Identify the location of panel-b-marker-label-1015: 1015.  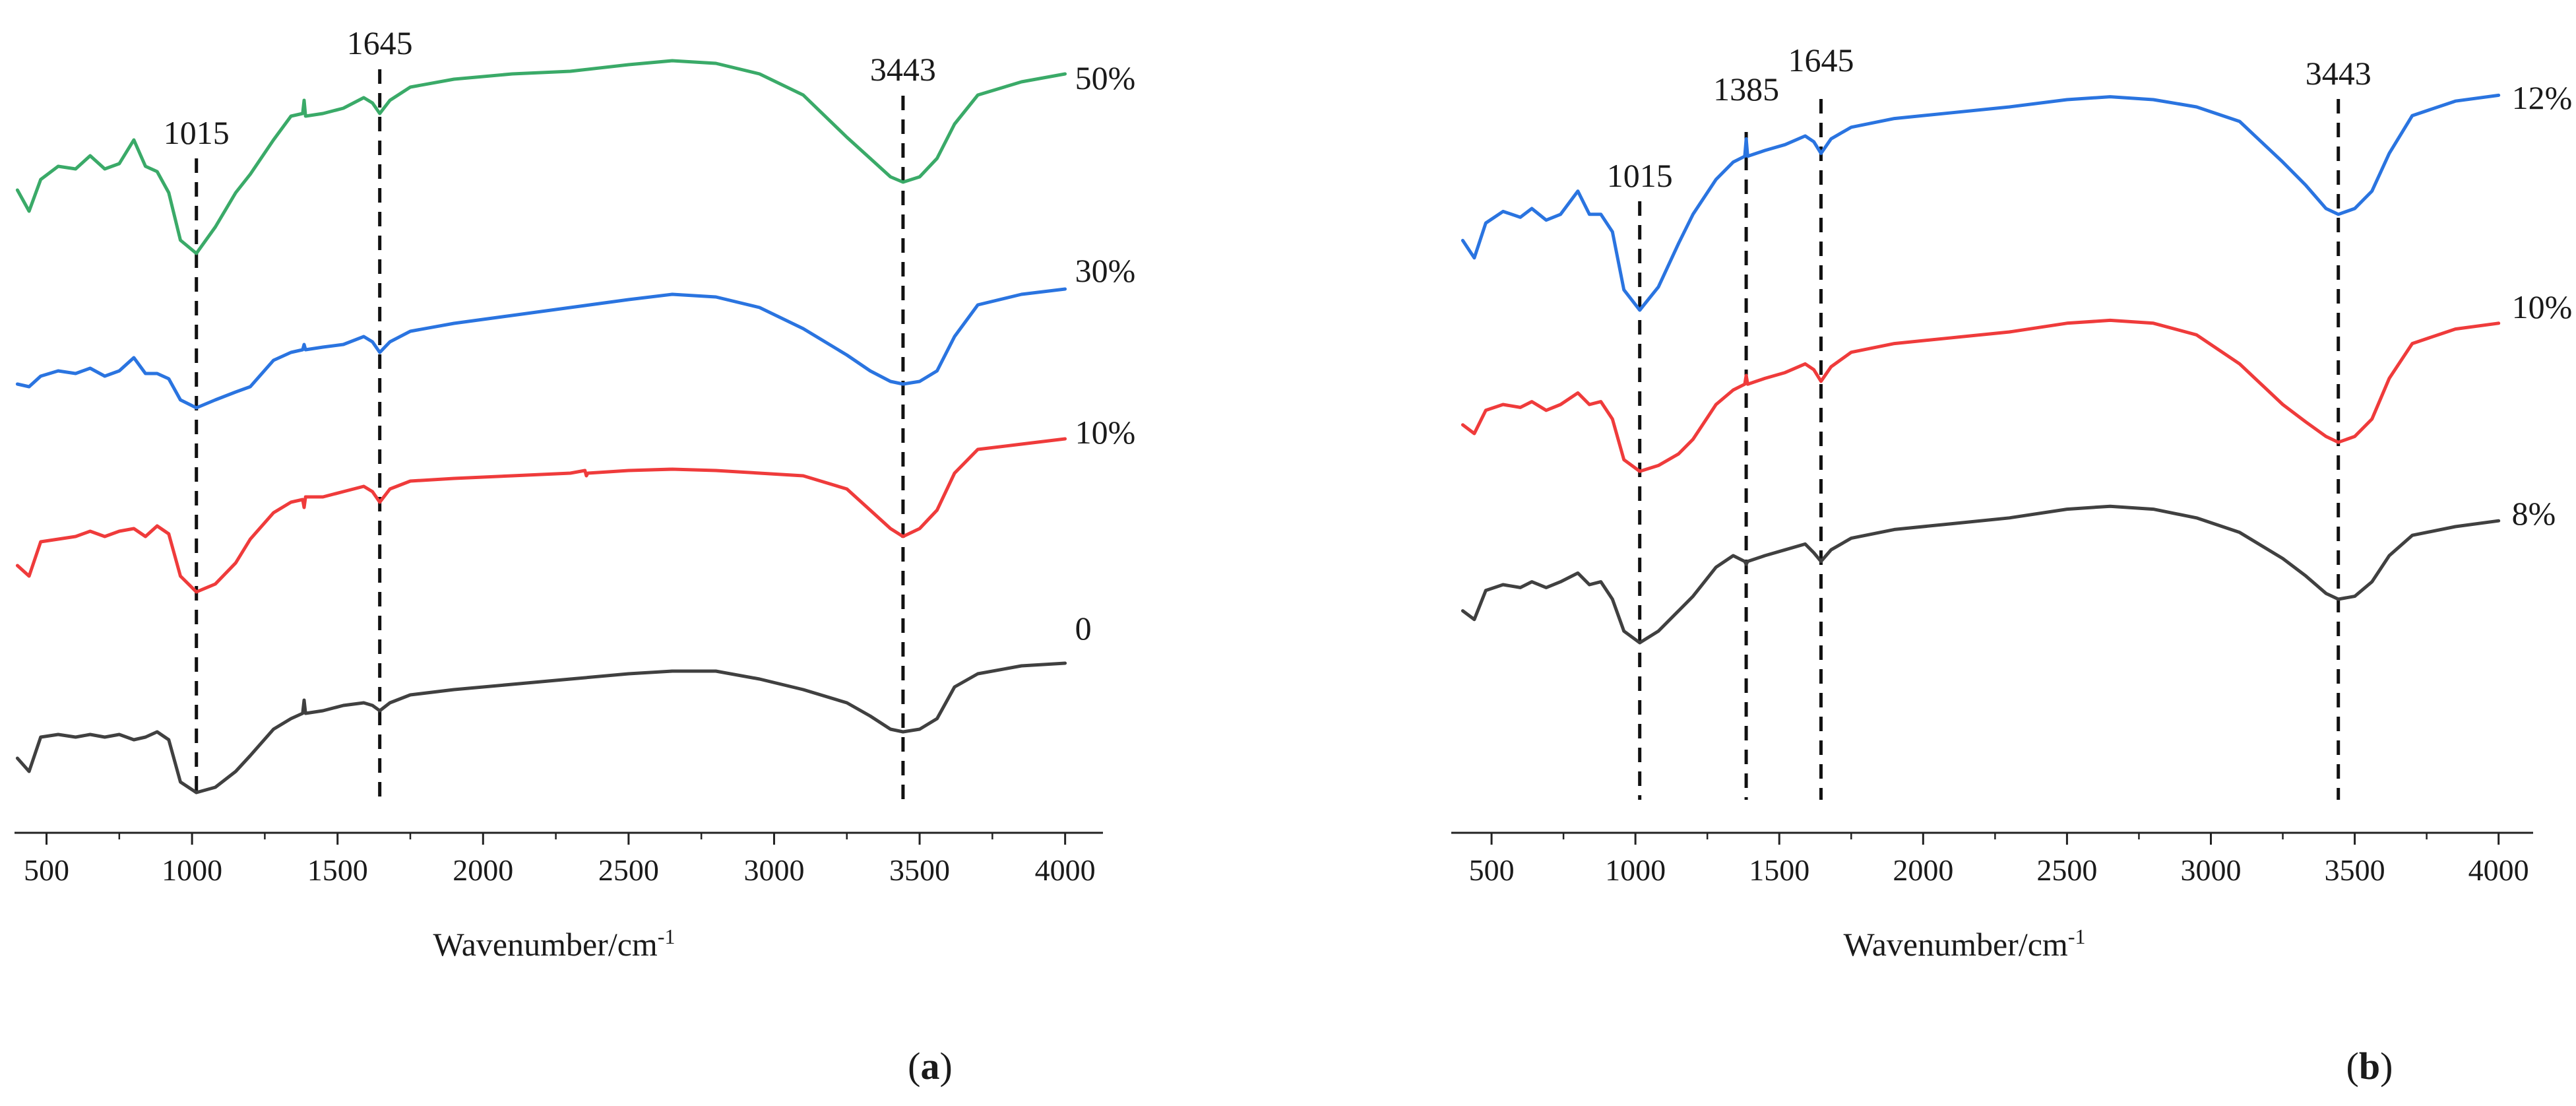
(1640, 175).